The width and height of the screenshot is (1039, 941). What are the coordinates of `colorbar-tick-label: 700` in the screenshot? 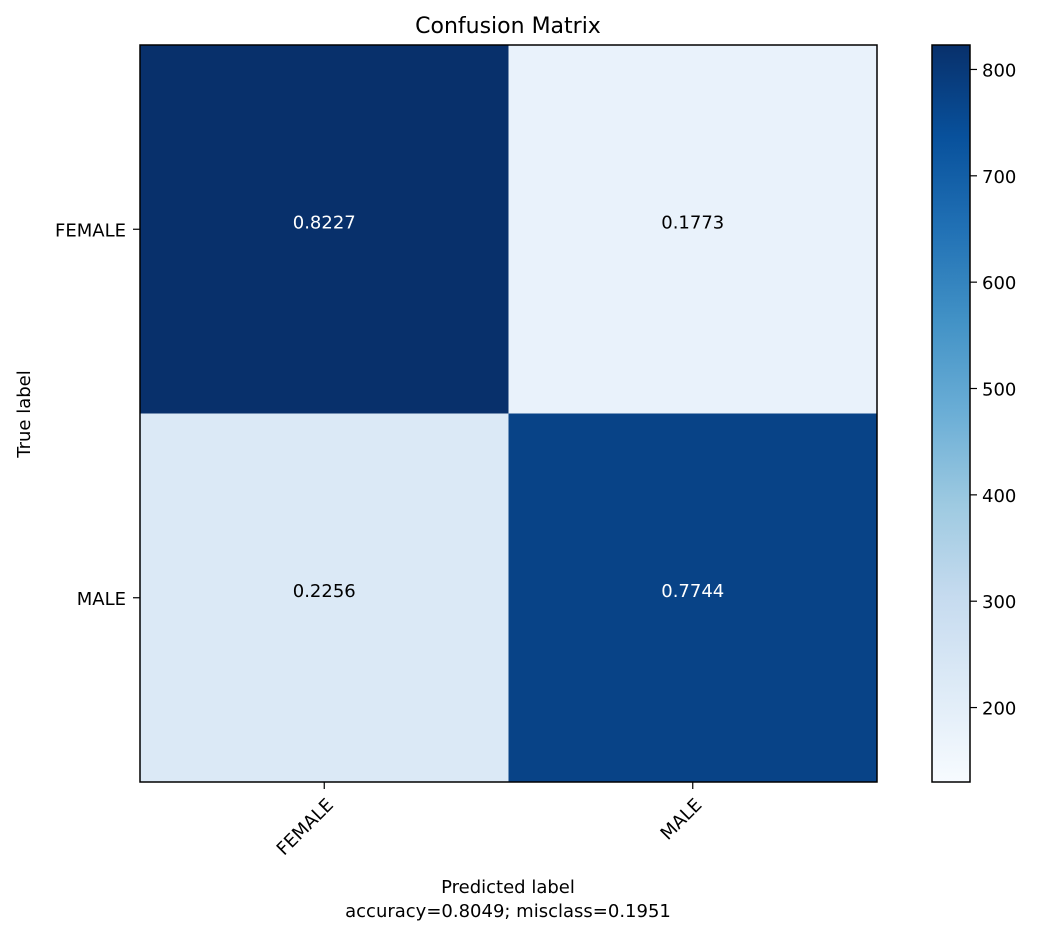 It's located at (999, 177).